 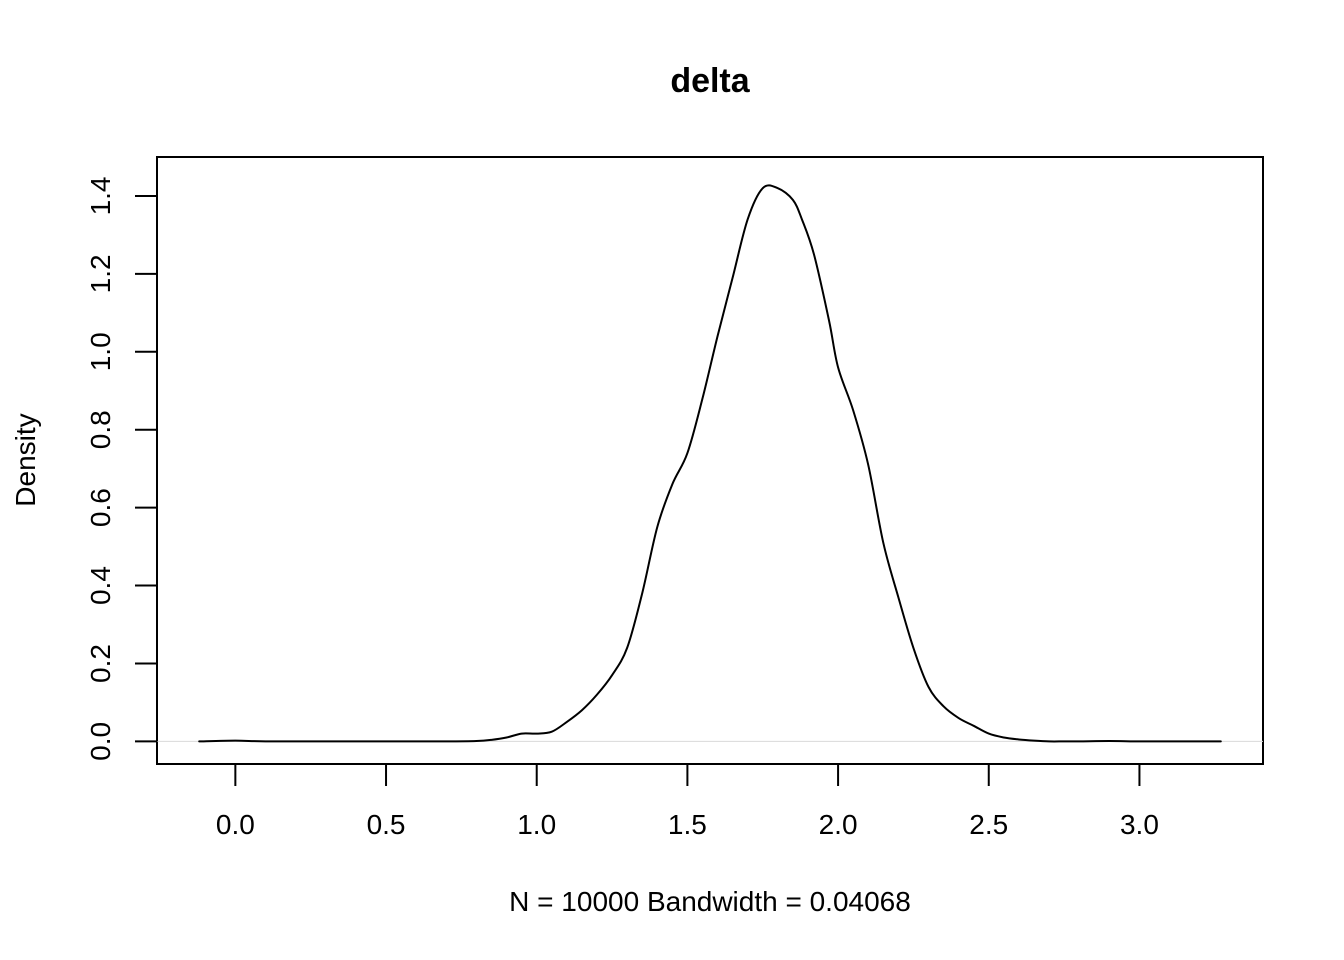 I want to click on x-axis-label: N = 10000 Bandwidth = 0.04068, so click(x=710, y=901).